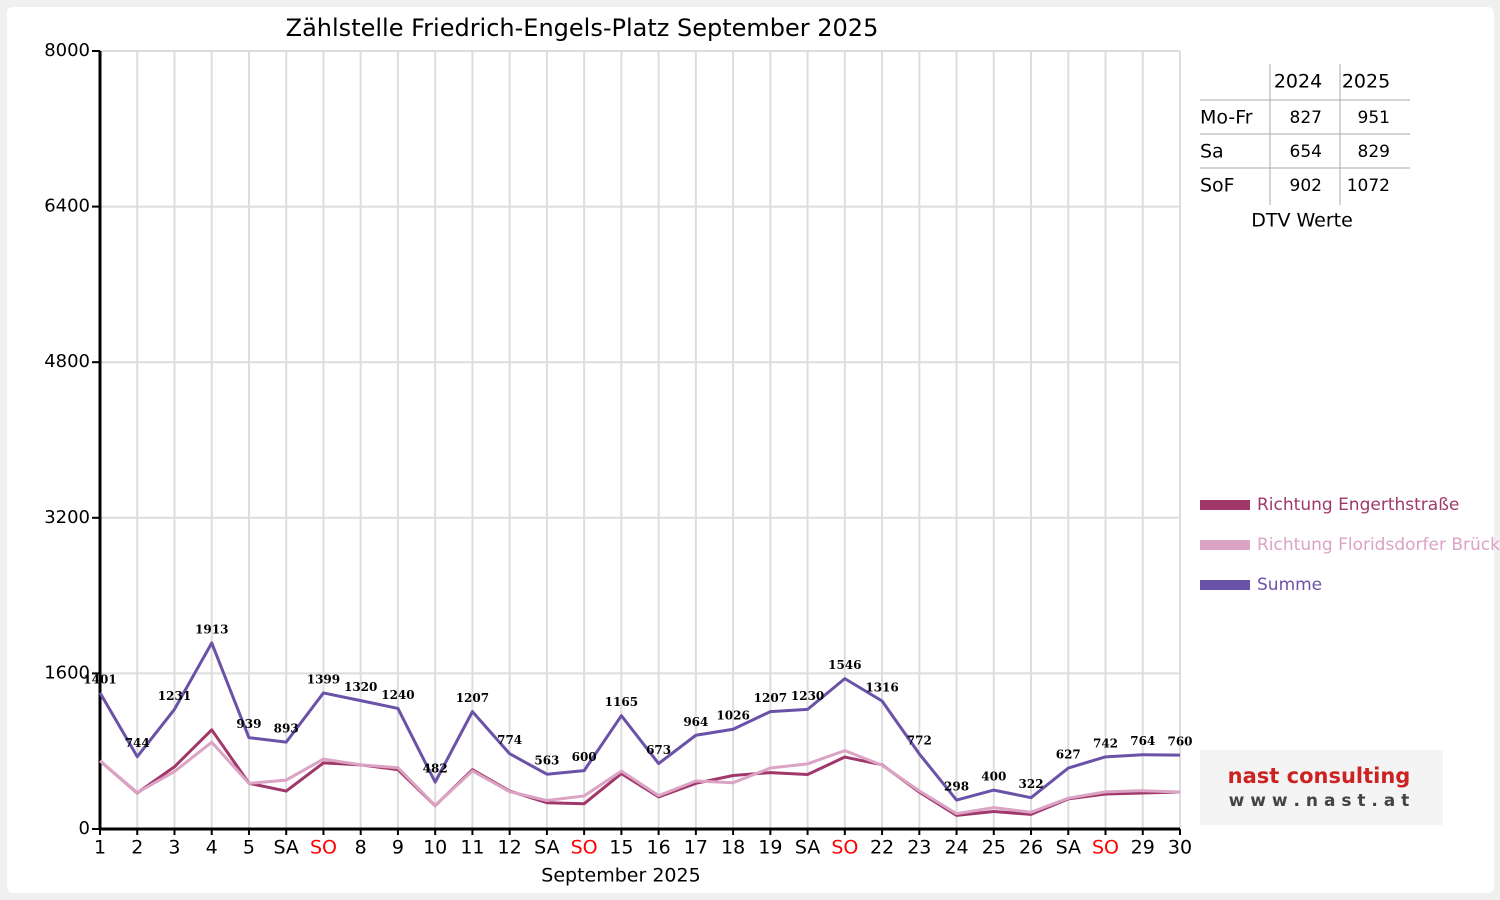  What do you see at coordinates (509, 740) in the screenshot?
I see `data-label: 774` at bounding box center [509, 740].